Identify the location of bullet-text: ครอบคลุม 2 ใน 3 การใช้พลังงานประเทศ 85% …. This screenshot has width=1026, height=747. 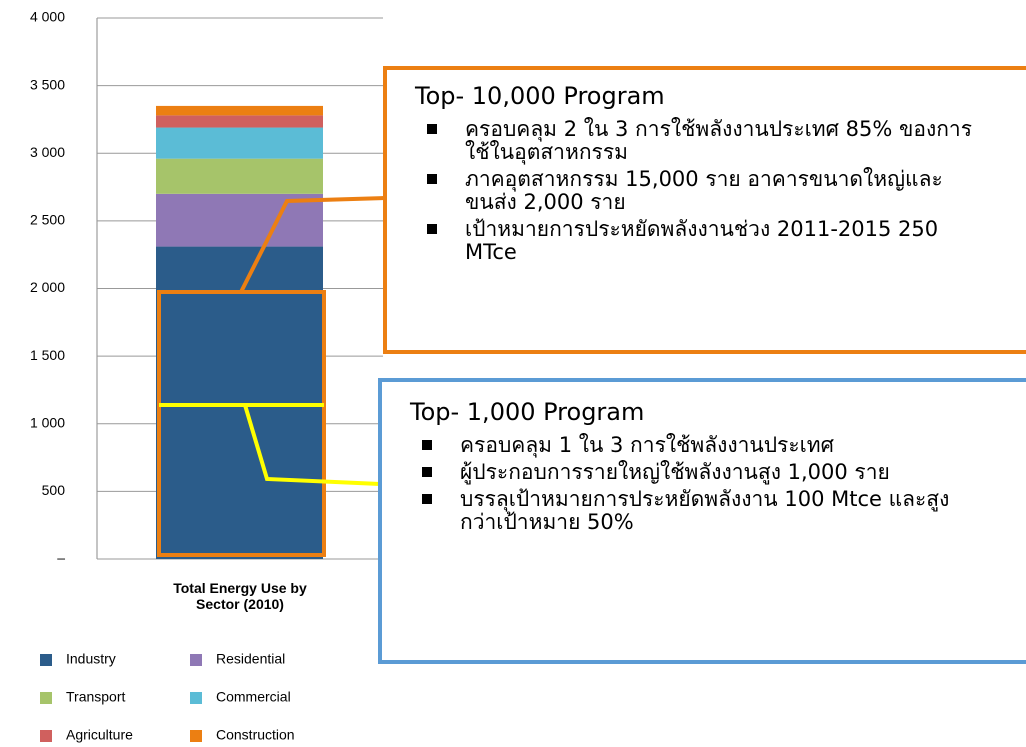
(718, 140).